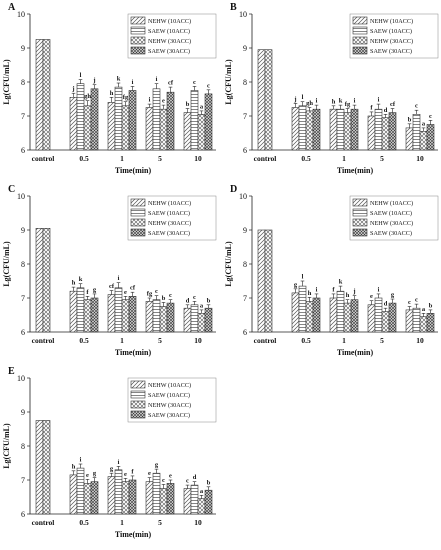 Image resolution: width=441 pixels, height=550 pixels. I want to click on legend-entry: NEHW (30ACC), so click(169, 41).